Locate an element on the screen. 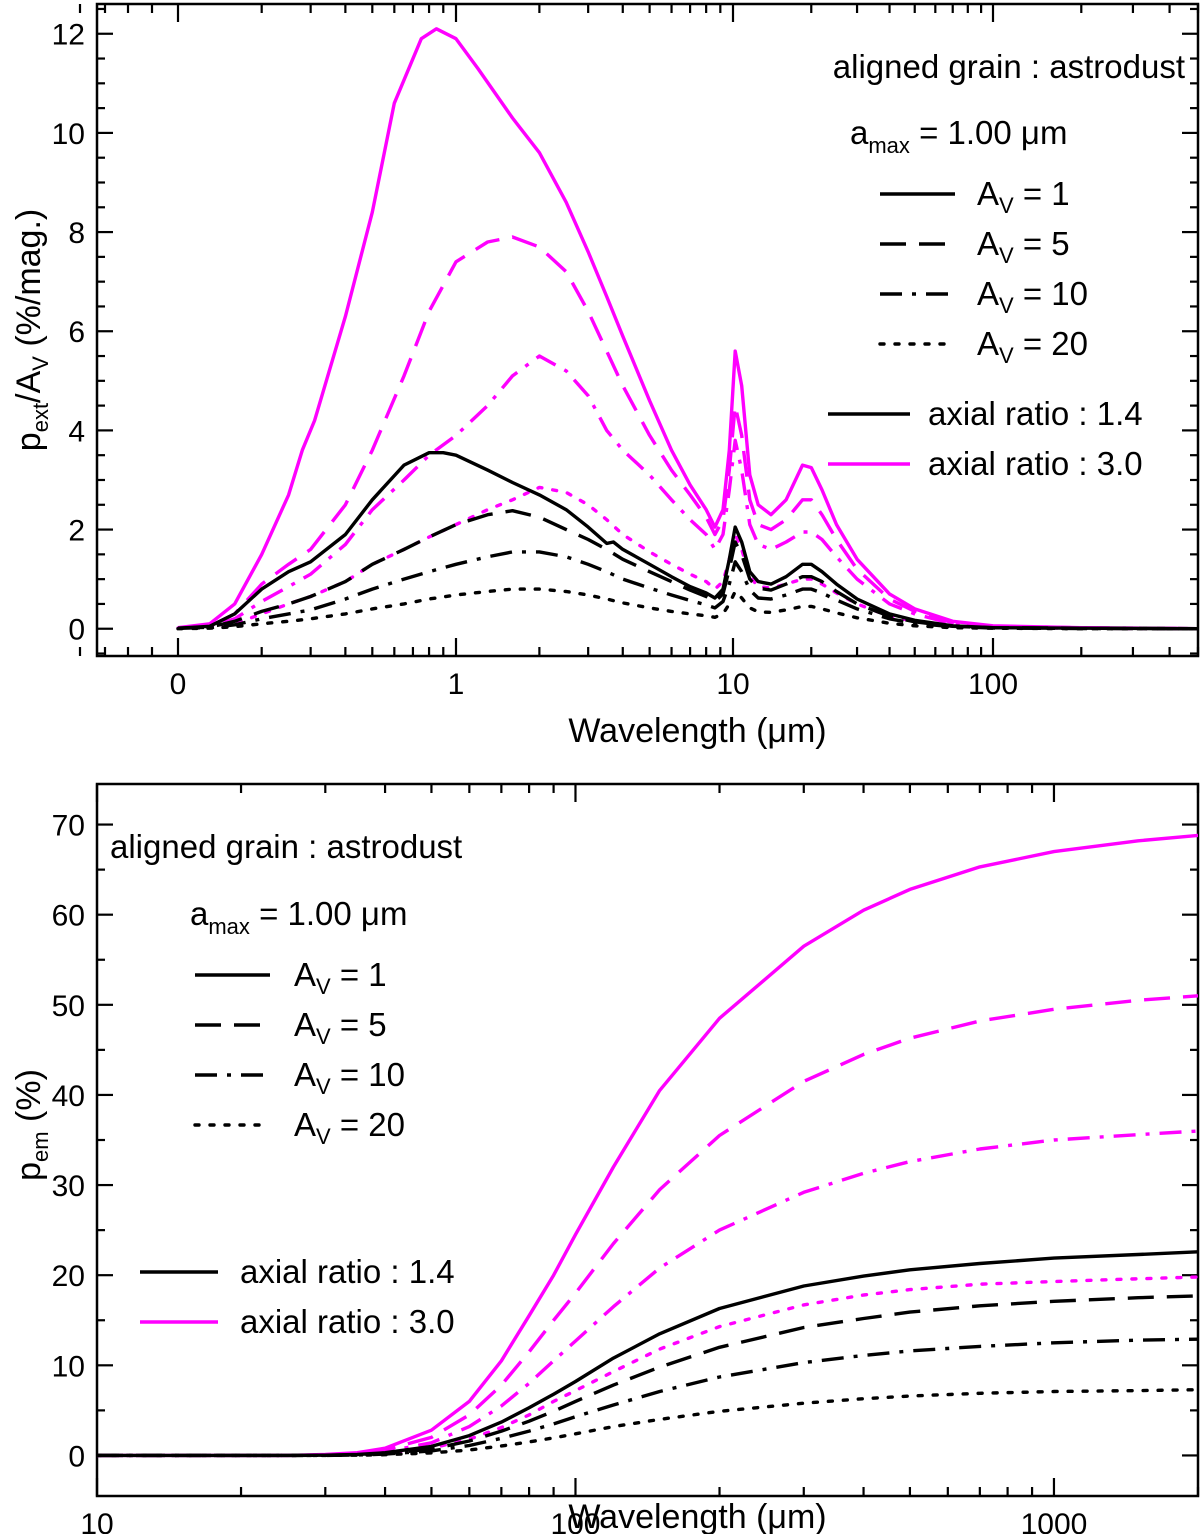 The height and width of the screenshot is (1534, 1200). y-tick-label: 70 is located at coordinates (68, 826).